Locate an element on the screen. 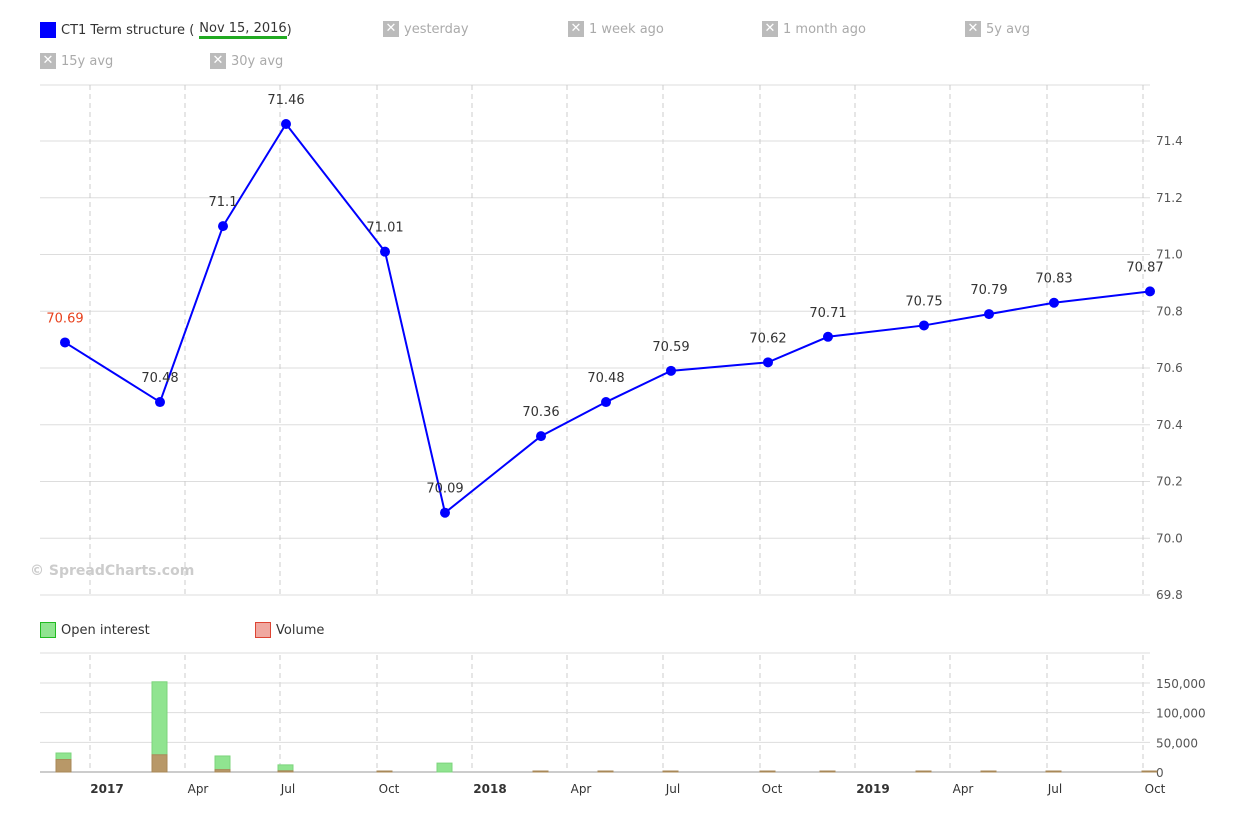 Image resolution: width=1234 pixels, height=817 pixels. data-label: 70.69 is located at coordinates (64, 318).